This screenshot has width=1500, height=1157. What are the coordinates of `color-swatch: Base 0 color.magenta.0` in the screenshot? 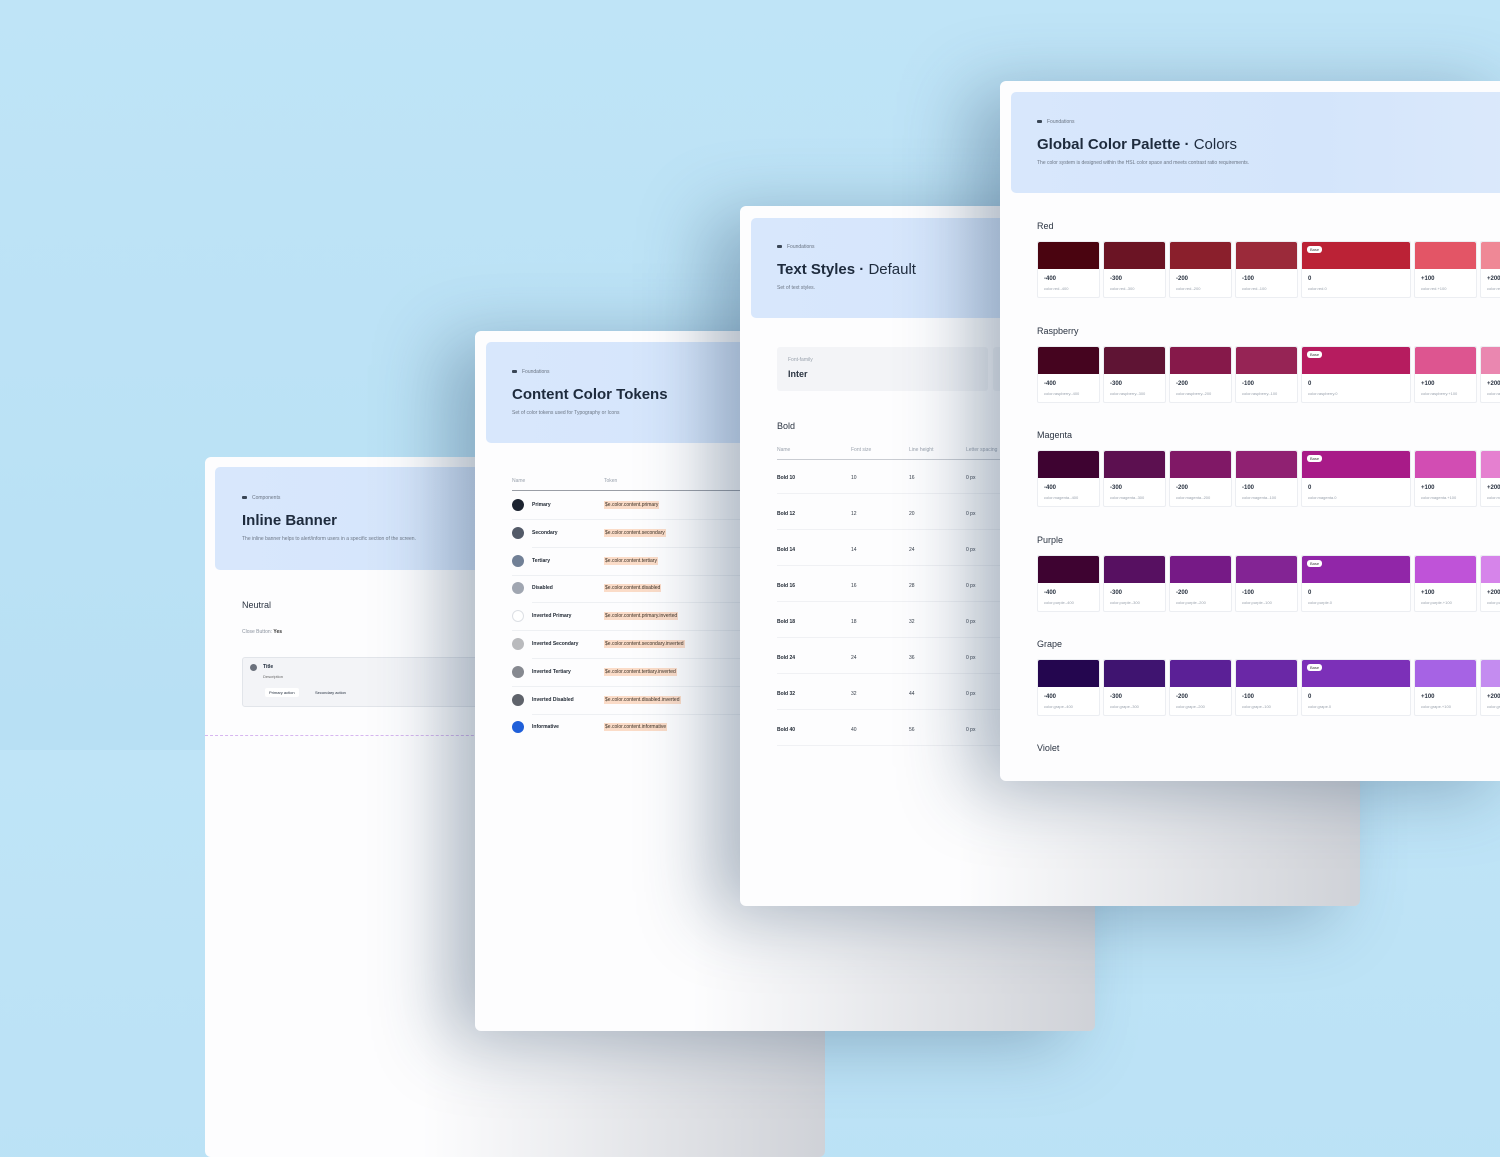 It's located at (1356, 478).